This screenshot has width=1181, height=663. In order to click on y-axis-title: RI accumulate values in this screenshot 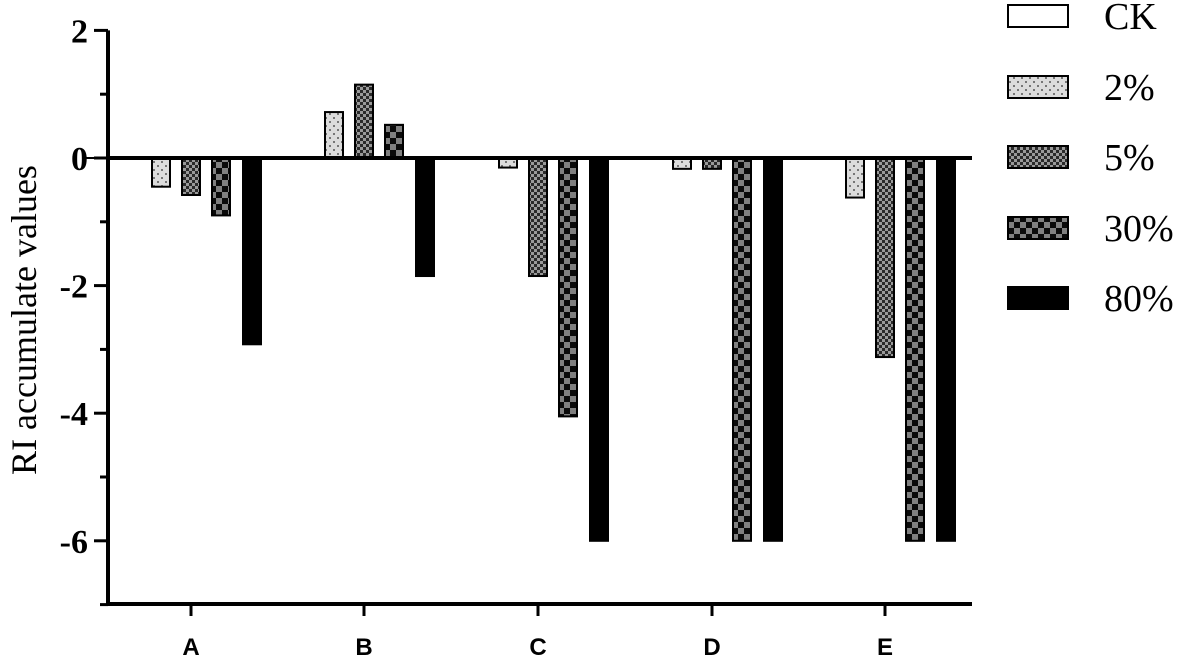, I will do `click(24, 320)`.